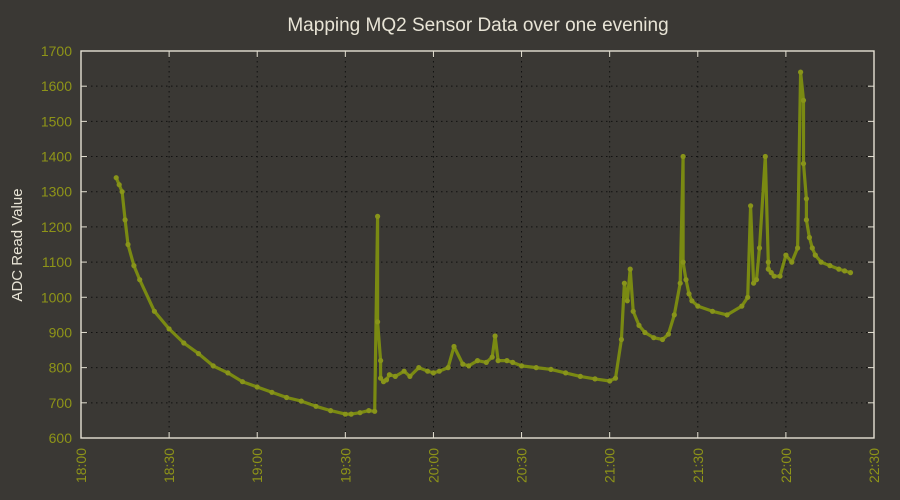 This screenshot has width=900, height=500. Describe the element at coordinates (433, 465) in the screenshot. I see `x-tick-label: 20:00` at that location.